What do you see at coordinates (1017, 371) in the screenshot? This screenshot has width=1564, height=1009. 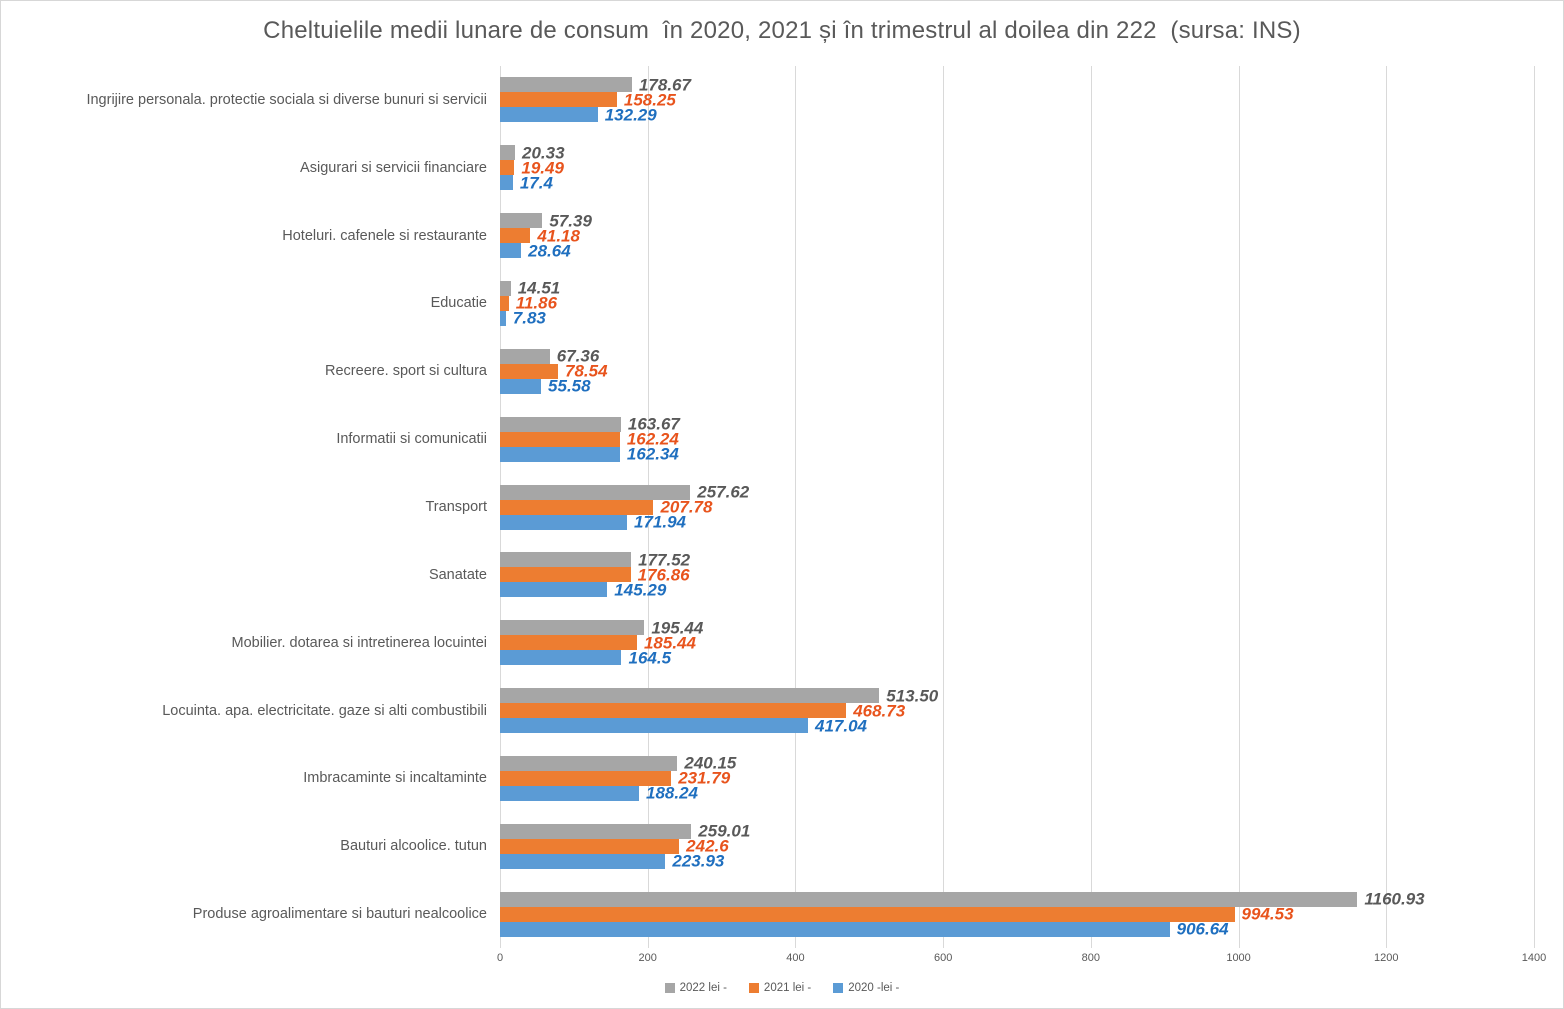 I see `bar-row: 78.54` at bounding box center [1017, 371].